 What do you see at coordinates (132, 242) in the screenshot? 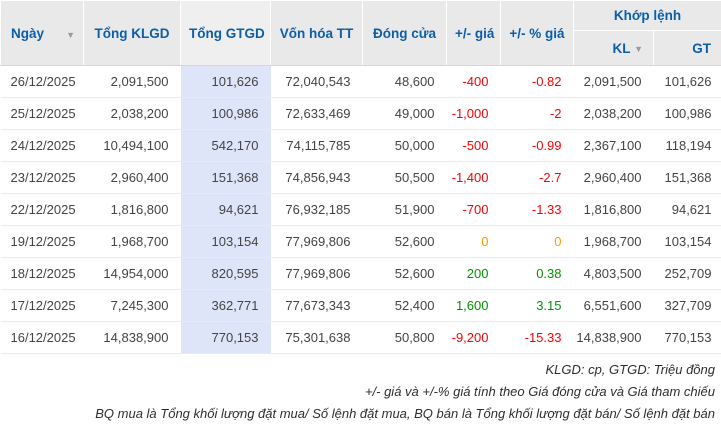
I see `cell-total-volume: 1,968,700` at bounding box center [132, 242].